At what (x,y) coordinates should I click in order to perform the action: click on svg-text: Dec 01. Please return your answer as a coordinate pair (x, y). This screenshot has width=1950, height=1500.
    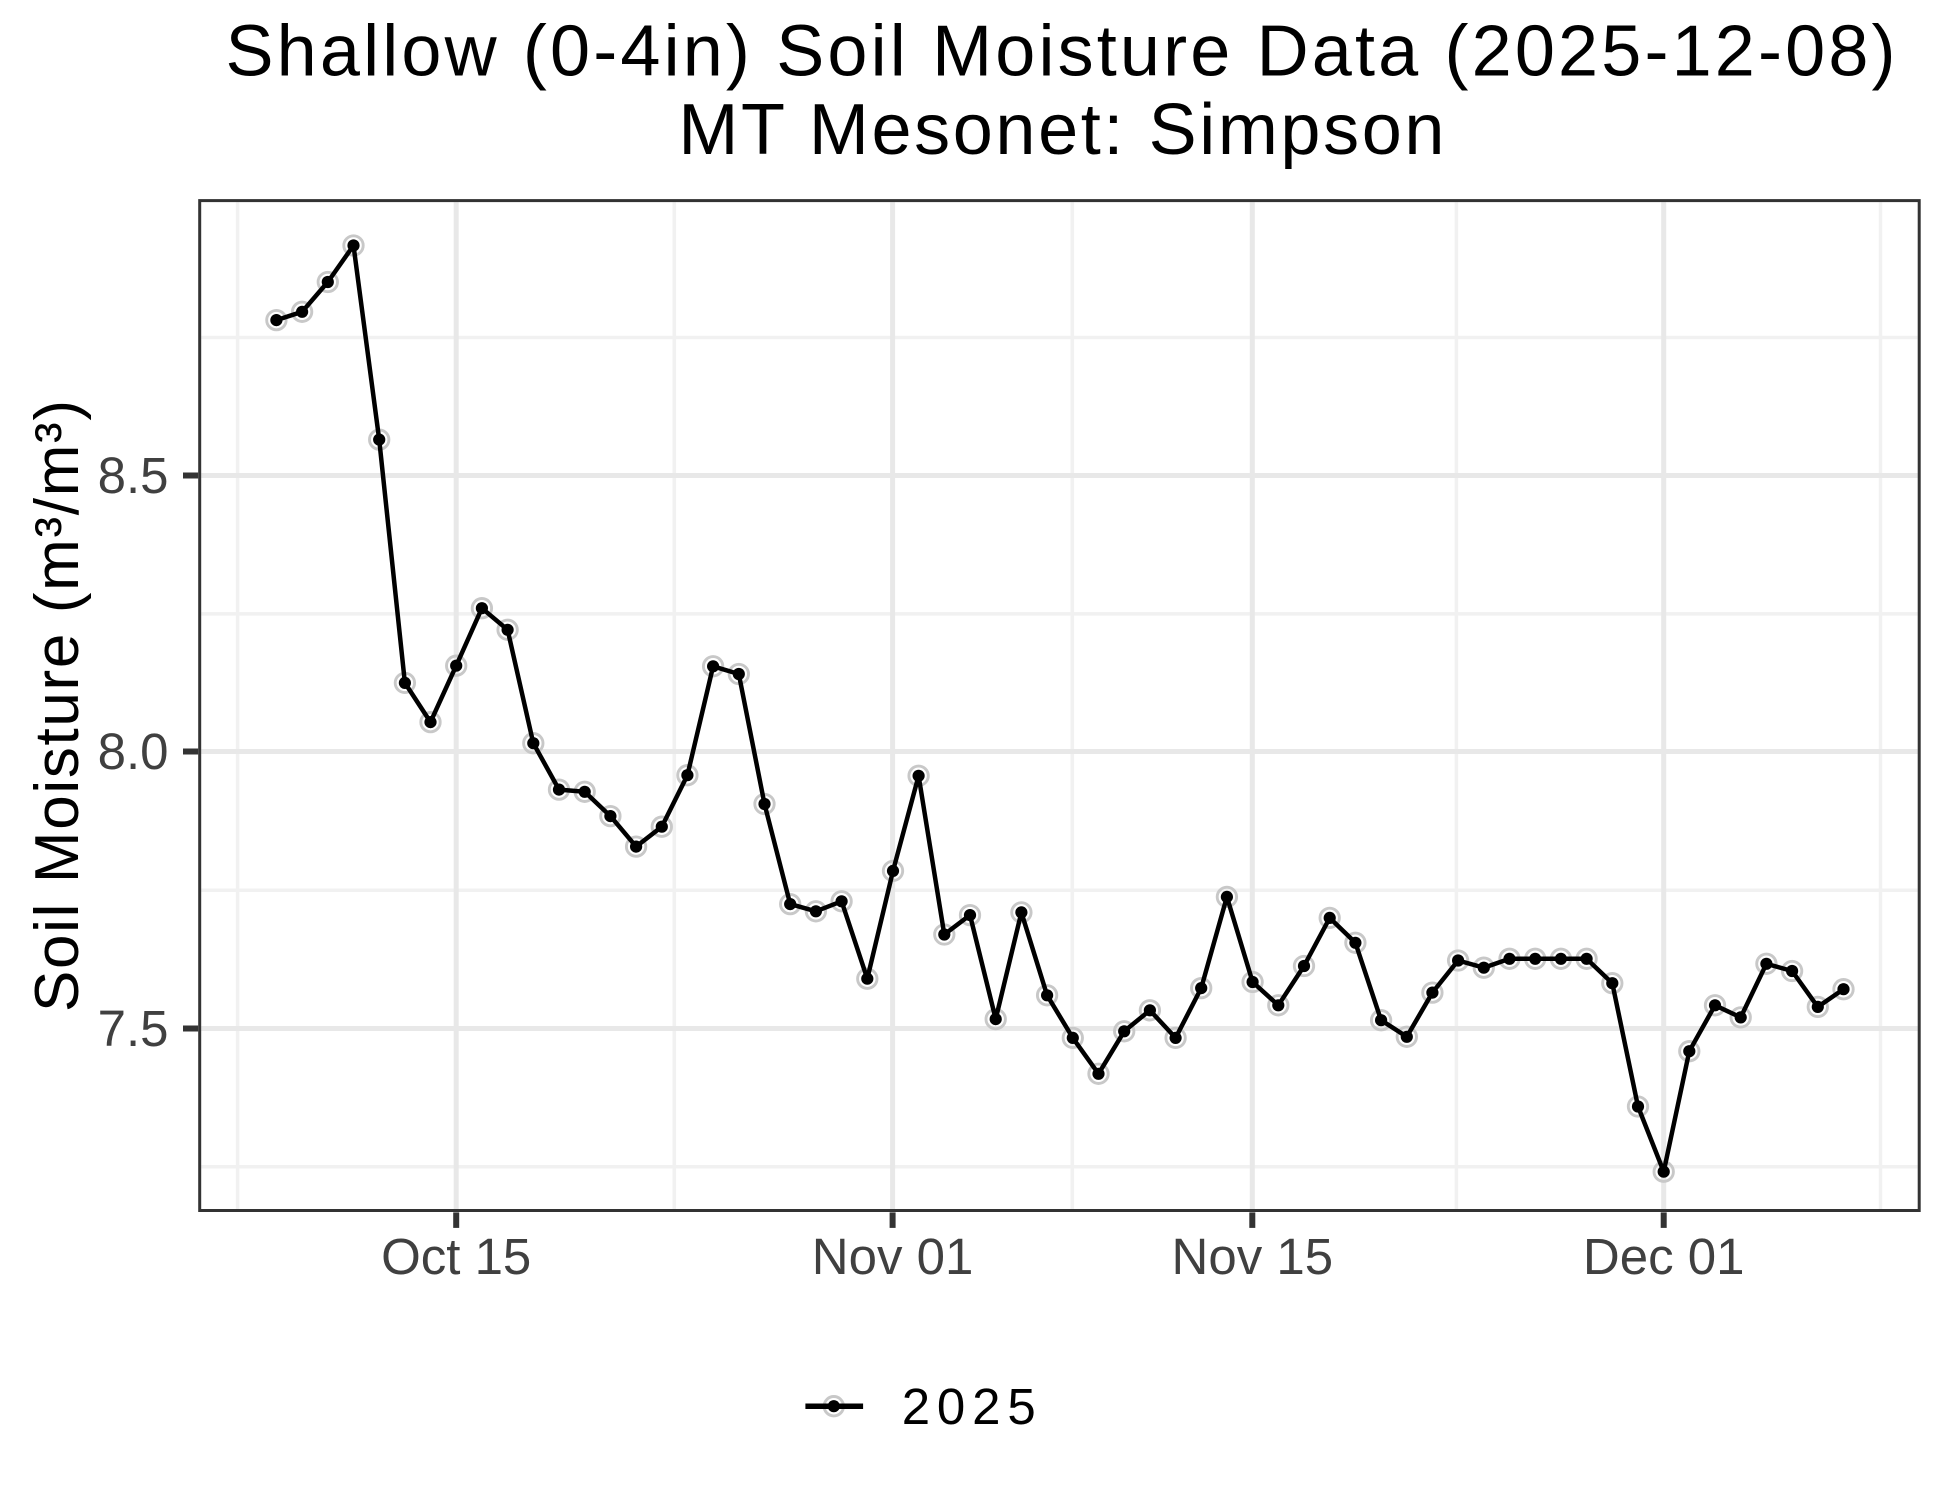
    Looking at the image, I should click on (1664, 1256).